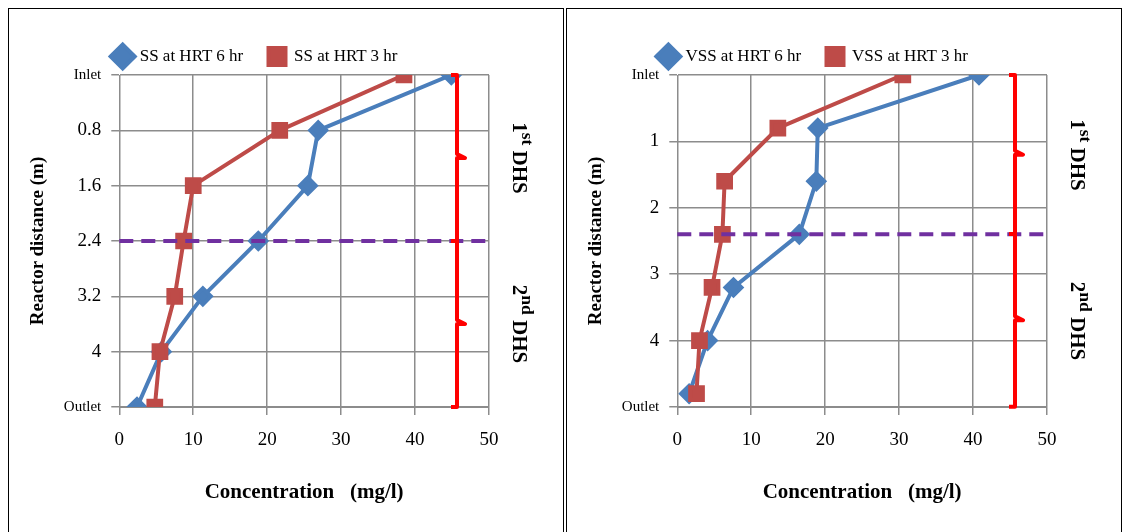  Describe the element at coordinates (89, 295) in the screenshot. I see `y-tick-label: 3.2` at that location.